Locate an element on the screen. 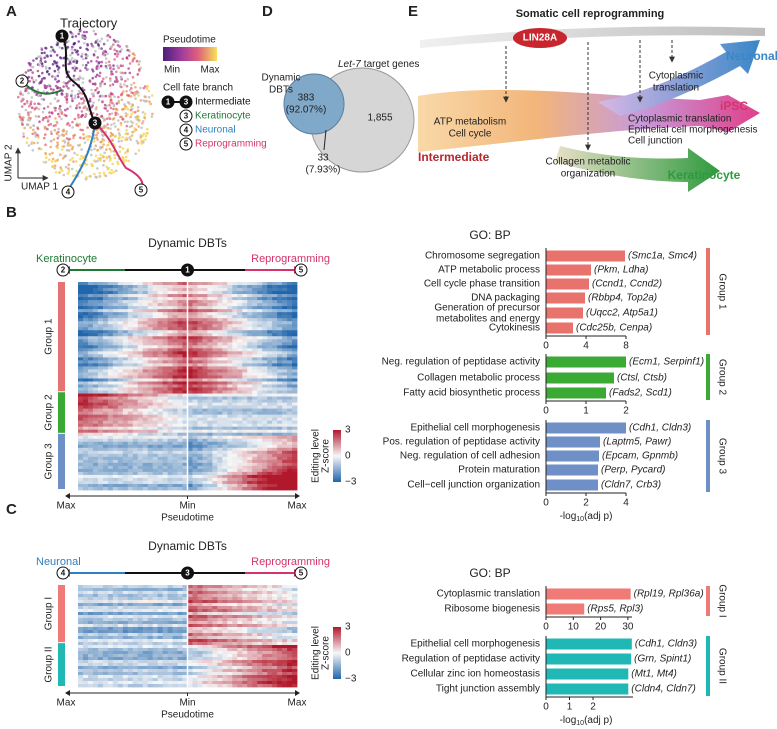 The image size is (777, 729). fate-label: Reprogramming is located at coordinates (290, 259).